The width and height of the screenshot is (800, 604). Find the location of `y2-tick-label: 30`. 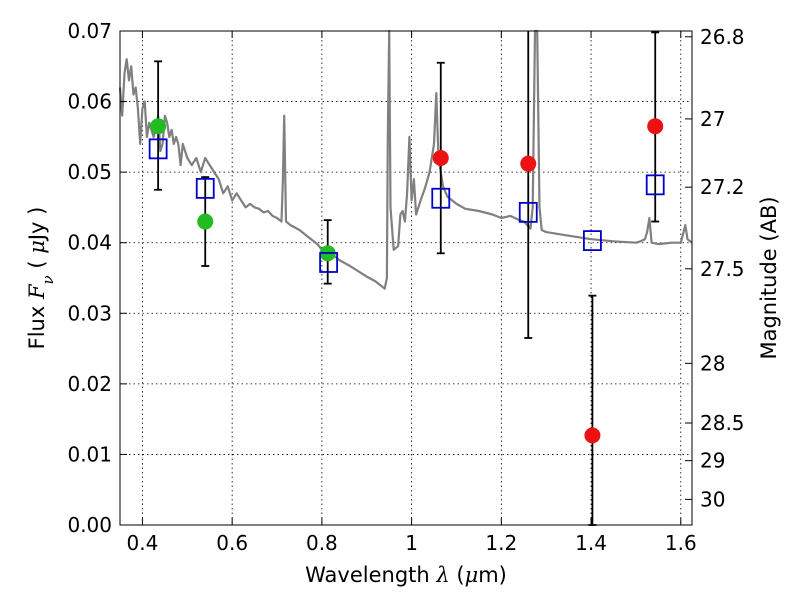

y2-tick-label: 30 is located at coordinates (712, 499).